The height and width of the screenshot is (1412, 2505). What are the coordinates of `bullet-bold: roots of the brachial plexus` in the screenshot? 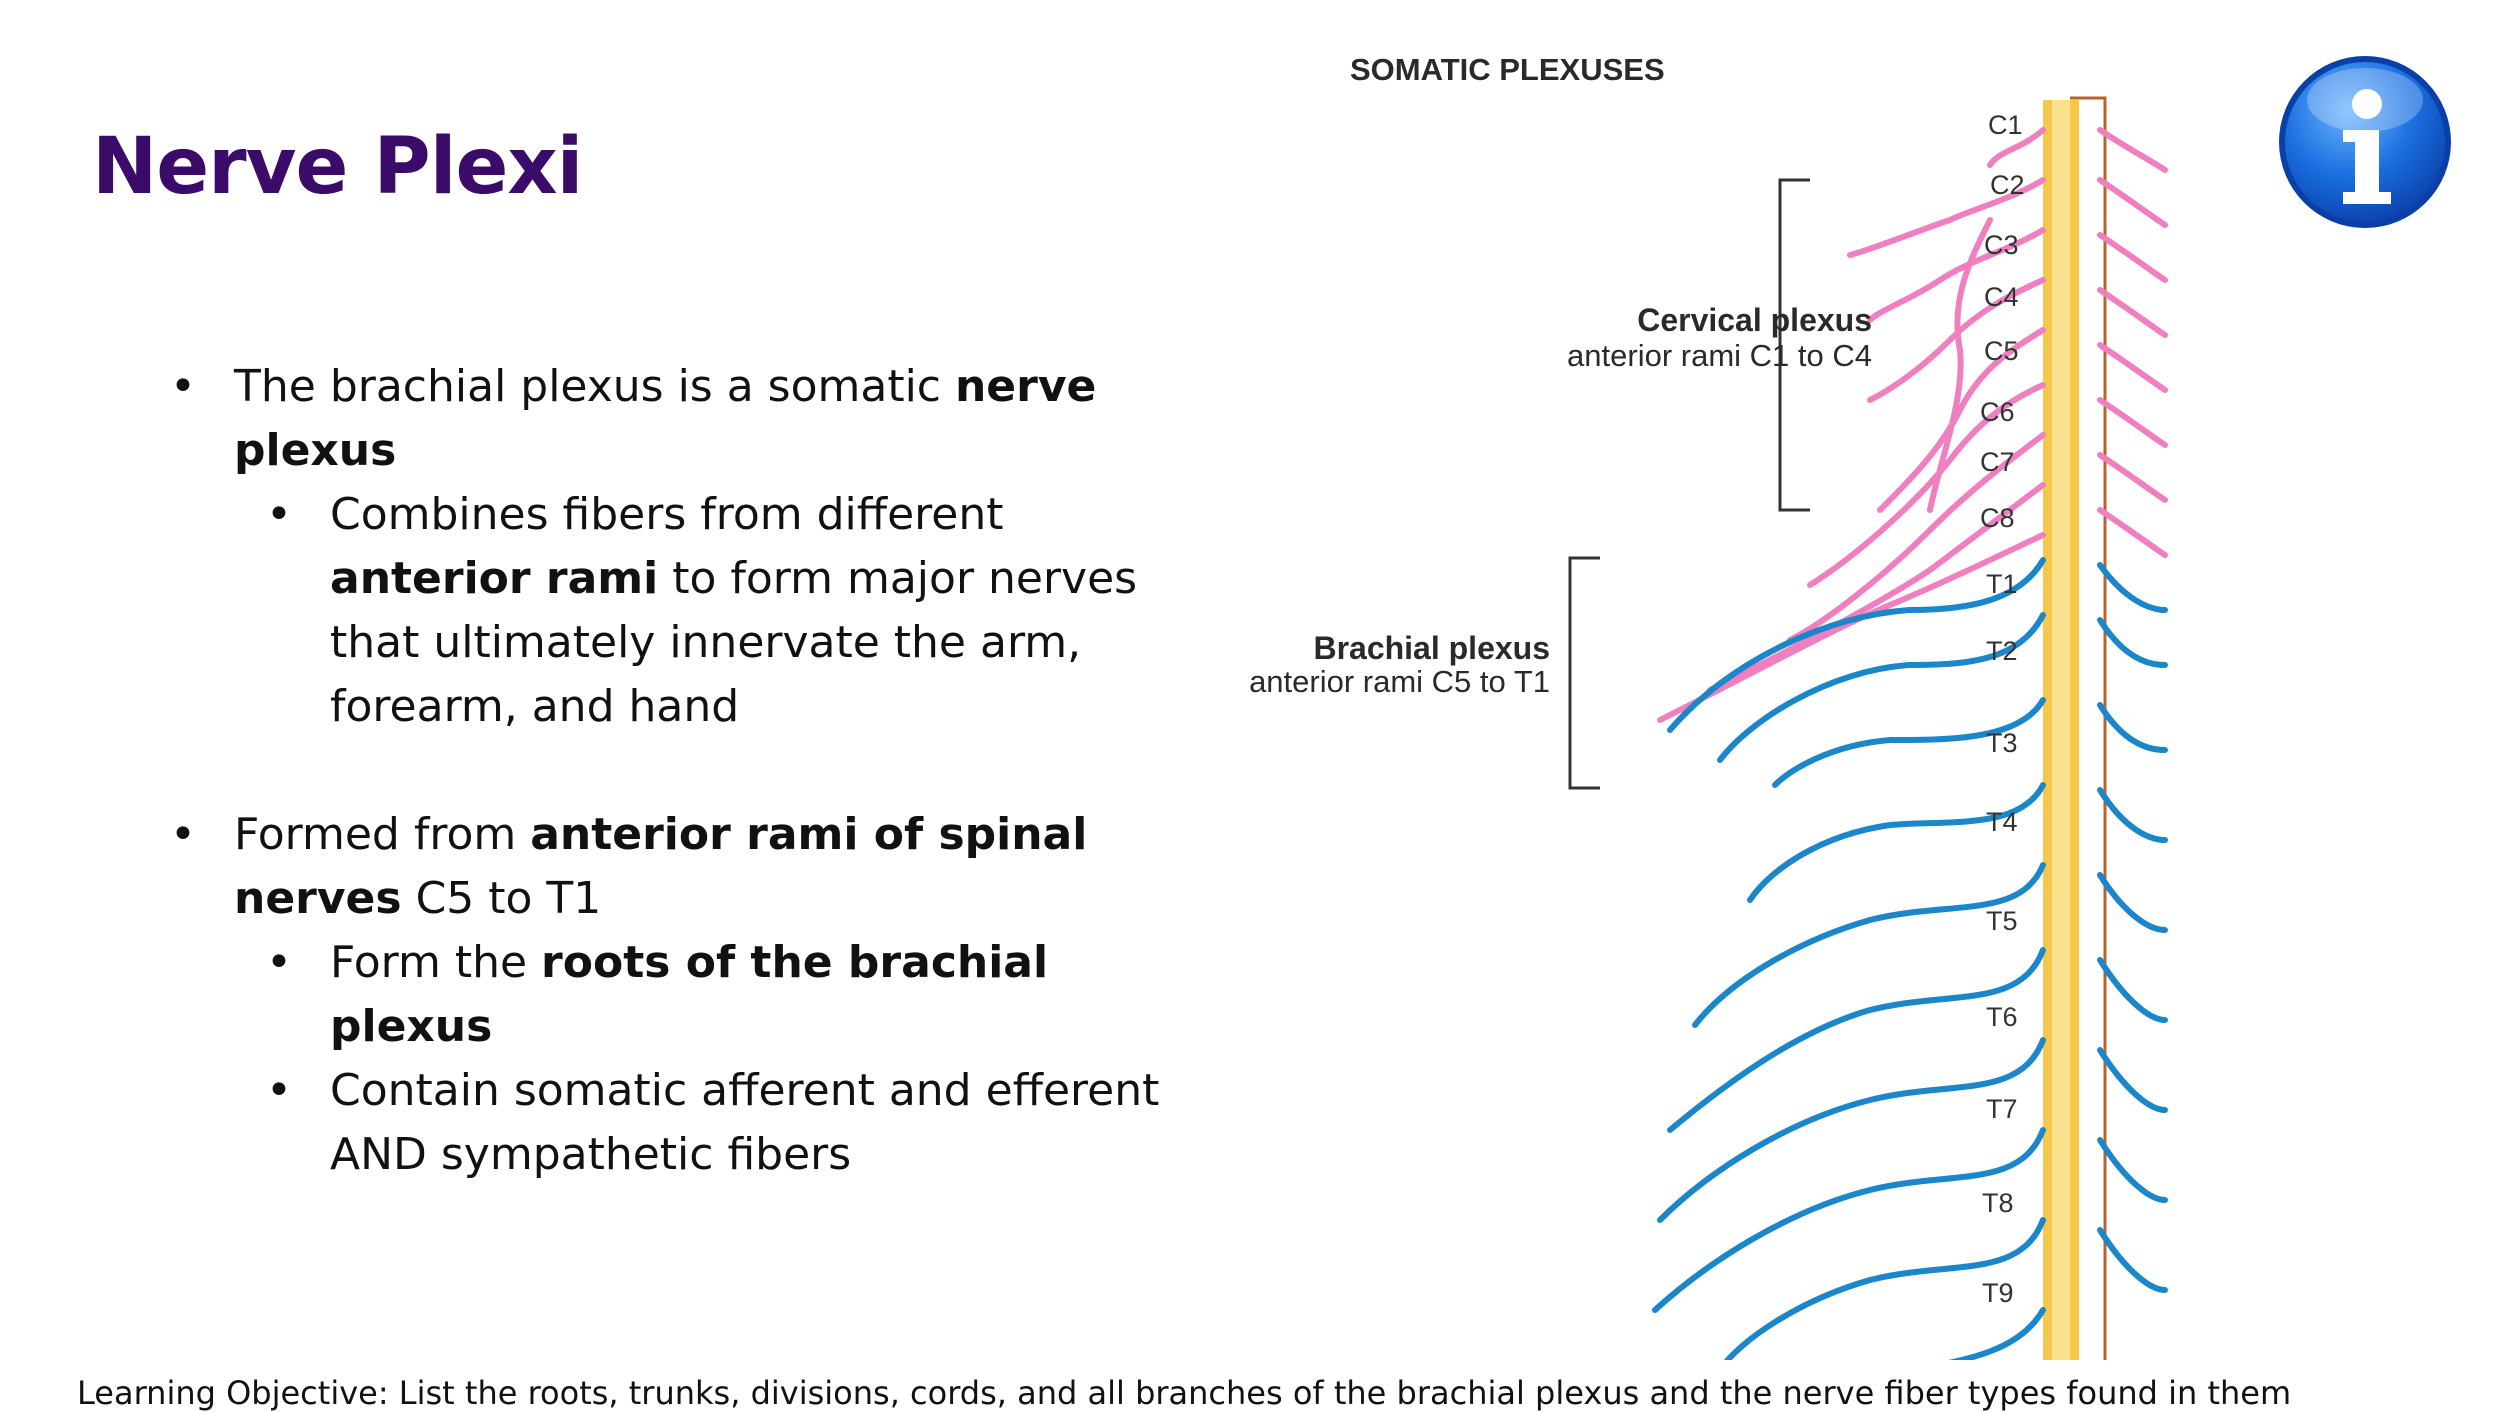 It's located at (689, 994).